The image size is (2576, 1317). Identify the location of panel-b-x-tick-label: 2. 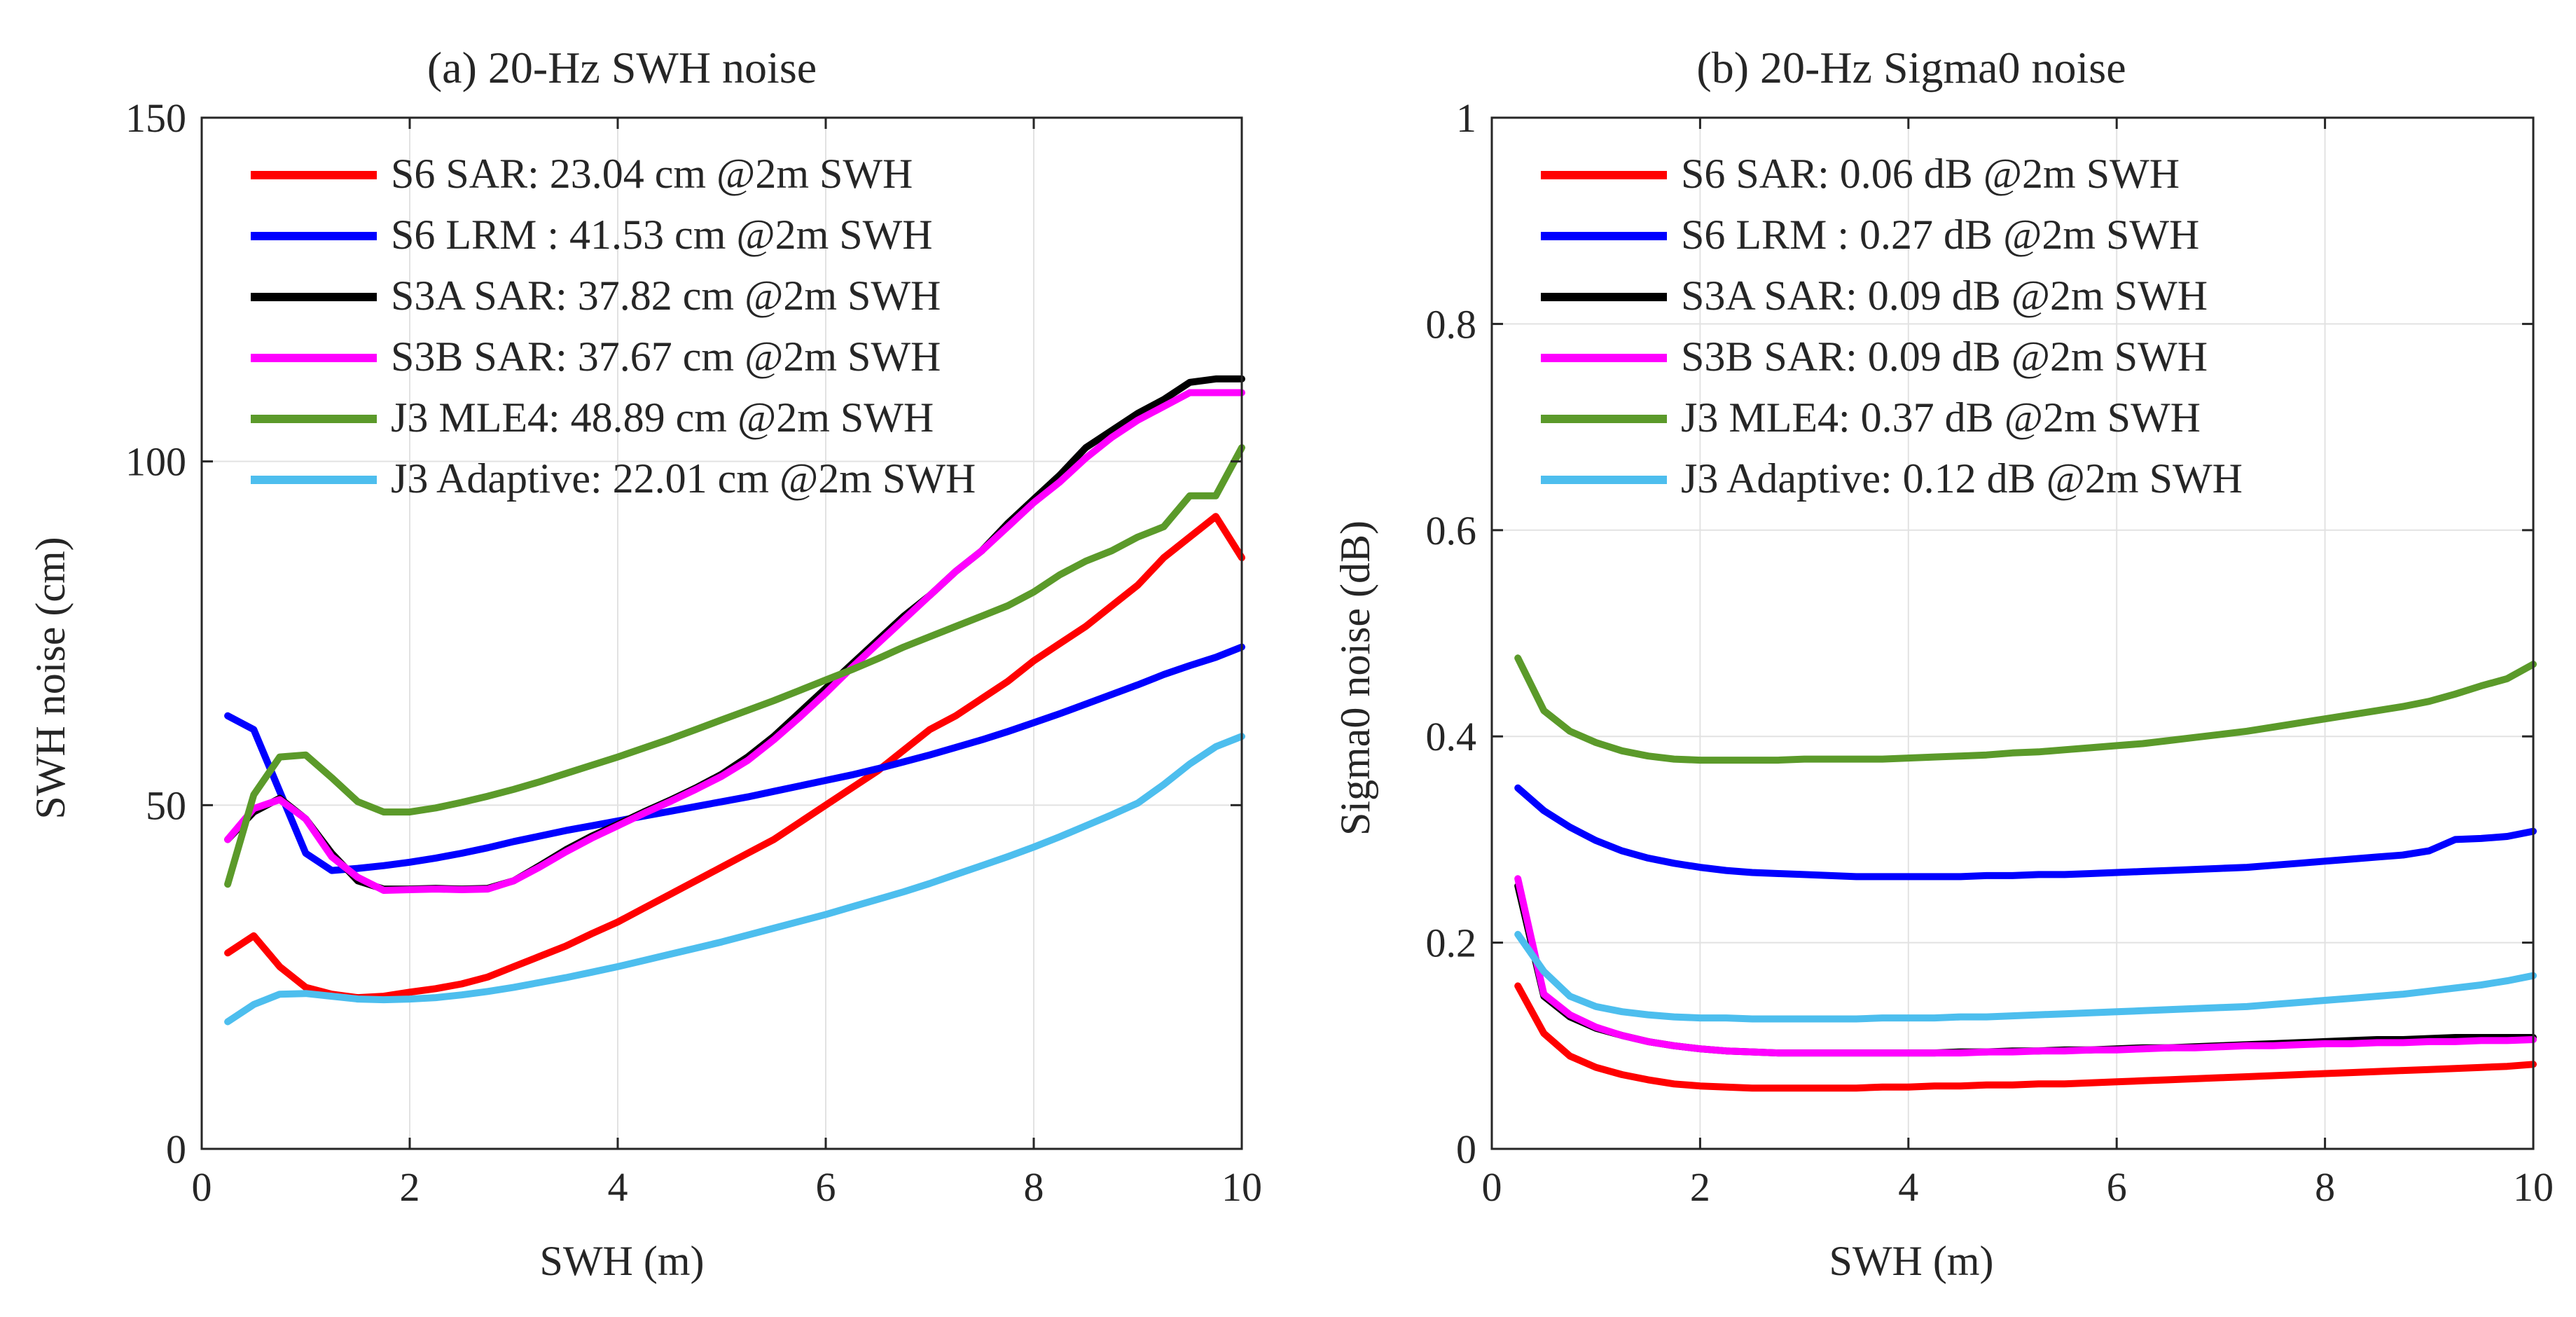
(1700, 1187).